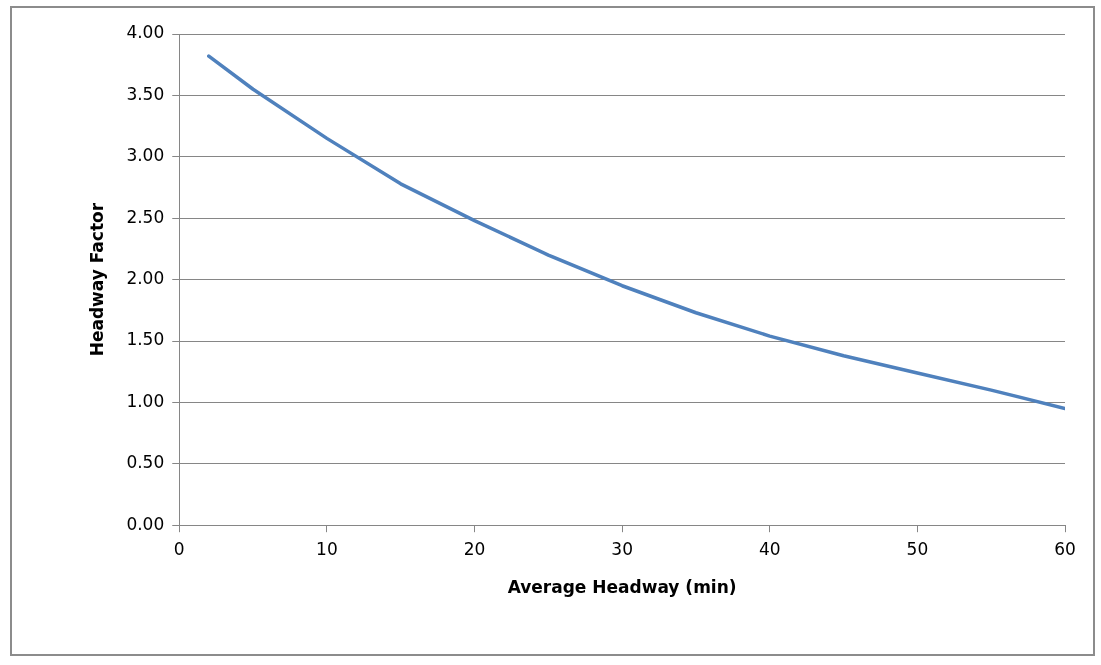  What do you see at coordinates (474, 548) in the screenshot?
I see `x-tick-label: 20` at bounding box center [474, 548].